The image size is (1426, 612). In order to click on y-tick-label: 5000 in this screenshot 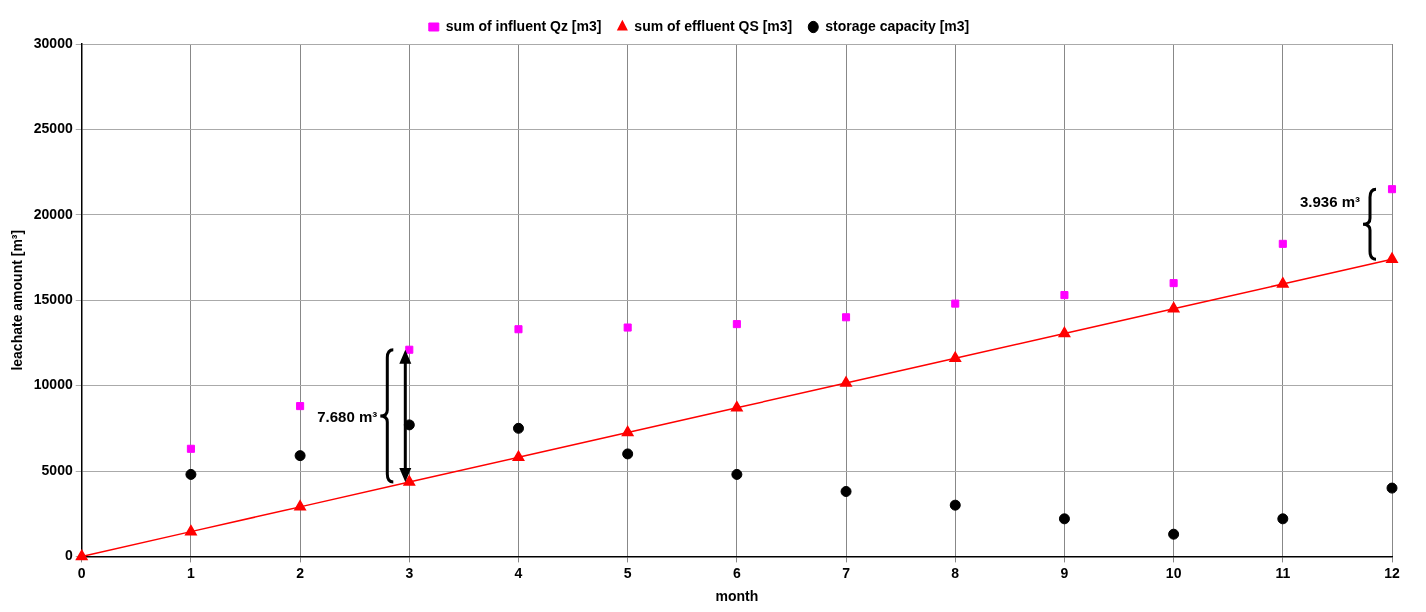, I will do `click(57, 469)`.